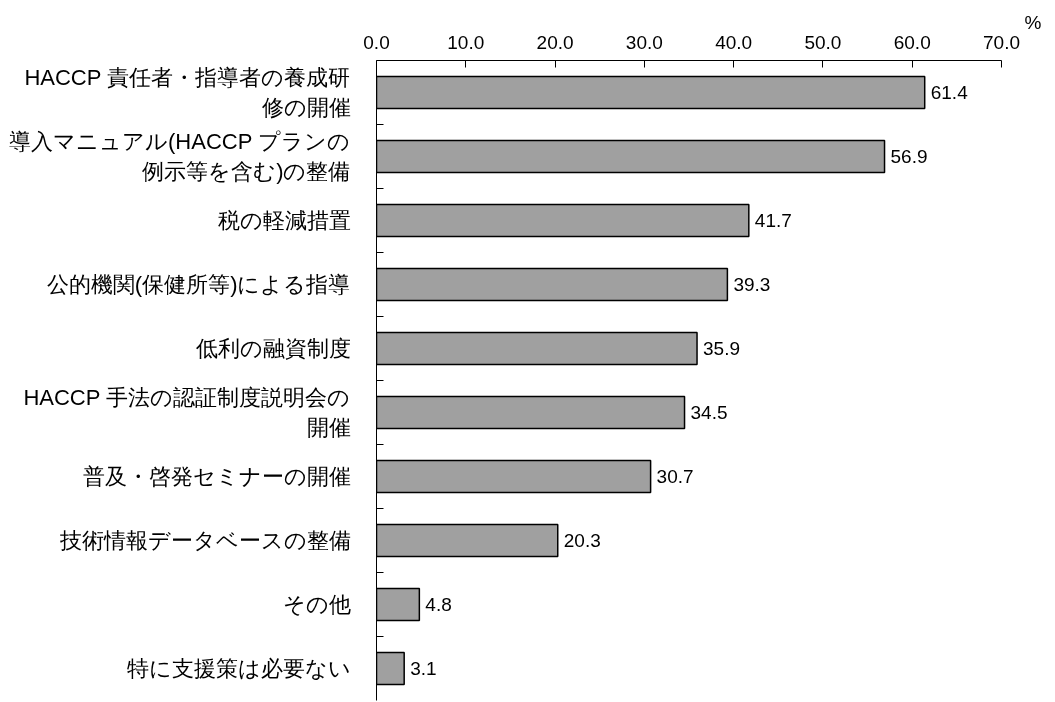 Image resolution: width=1055 pixels, height=702 pixels. I want to click on data-label: 56.9, so click(909, 156).